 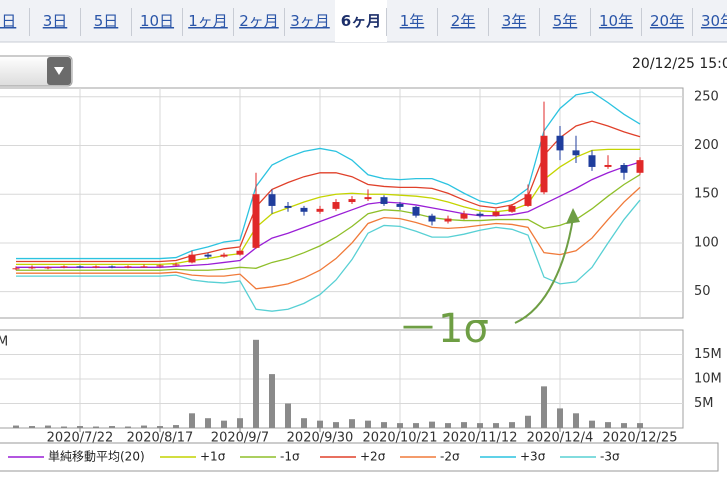 I want to click on tab: 2年, so click(x=463, y=21).